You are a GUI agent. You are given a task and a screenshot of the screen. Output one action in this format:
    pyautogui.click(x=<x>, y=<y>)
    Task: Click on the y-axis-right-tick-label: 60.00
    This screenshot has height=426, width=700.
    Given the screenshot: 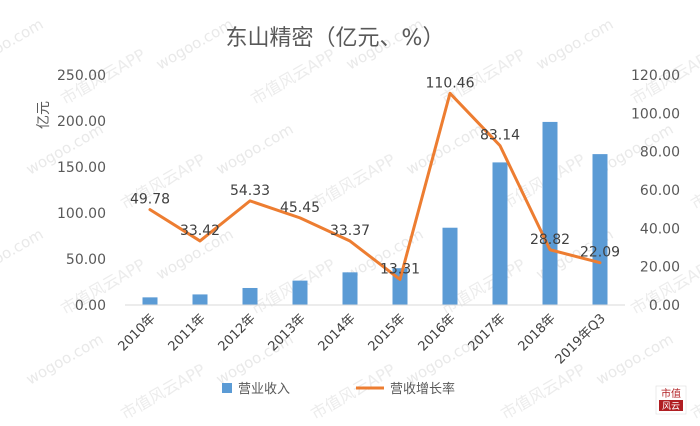 What is the action you would take?
    pyautogui.click(x=660, y=191)
    